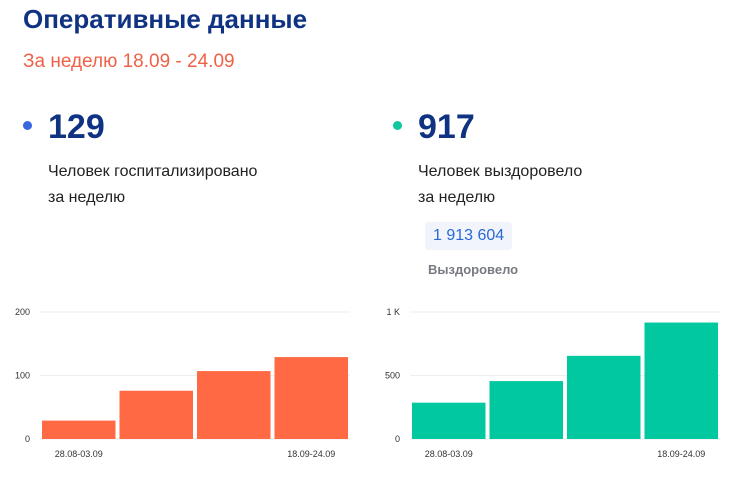 The image size is (745, 489). What do you see at coordinates (392, 376) in the screenshot?
I see `y-tick-label: 500` at bounding box center [392, 376].